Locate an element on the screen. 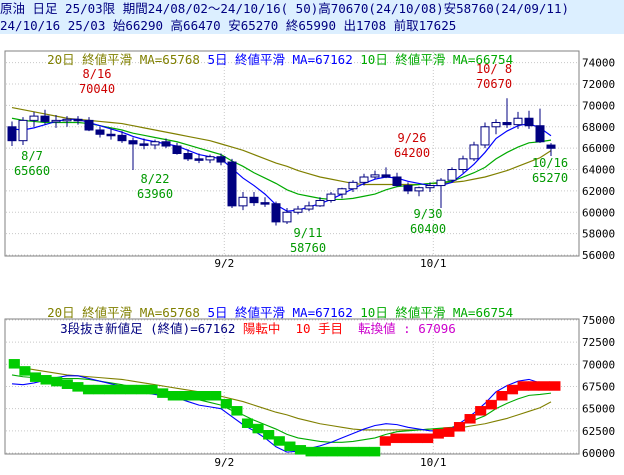  legend-ma5: 5日 終値平滑 MA=67162 is located at coordinates (280, 59).